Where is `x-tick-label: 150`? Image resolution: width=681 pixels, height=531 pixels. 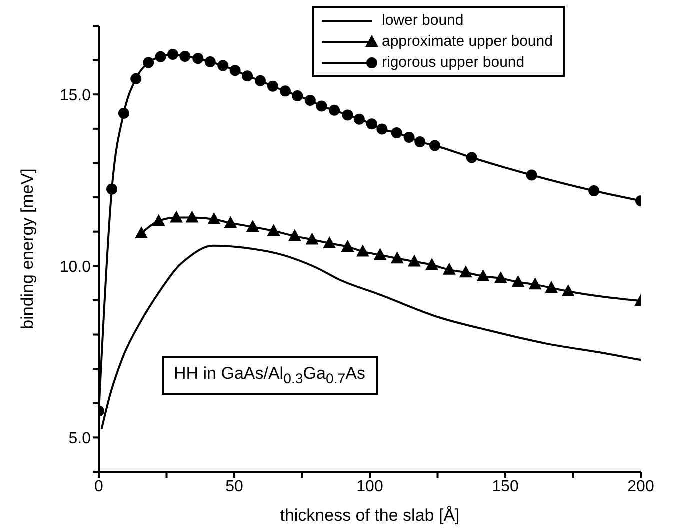
x-tick-label: 150 is located at coordinates (505, 487).